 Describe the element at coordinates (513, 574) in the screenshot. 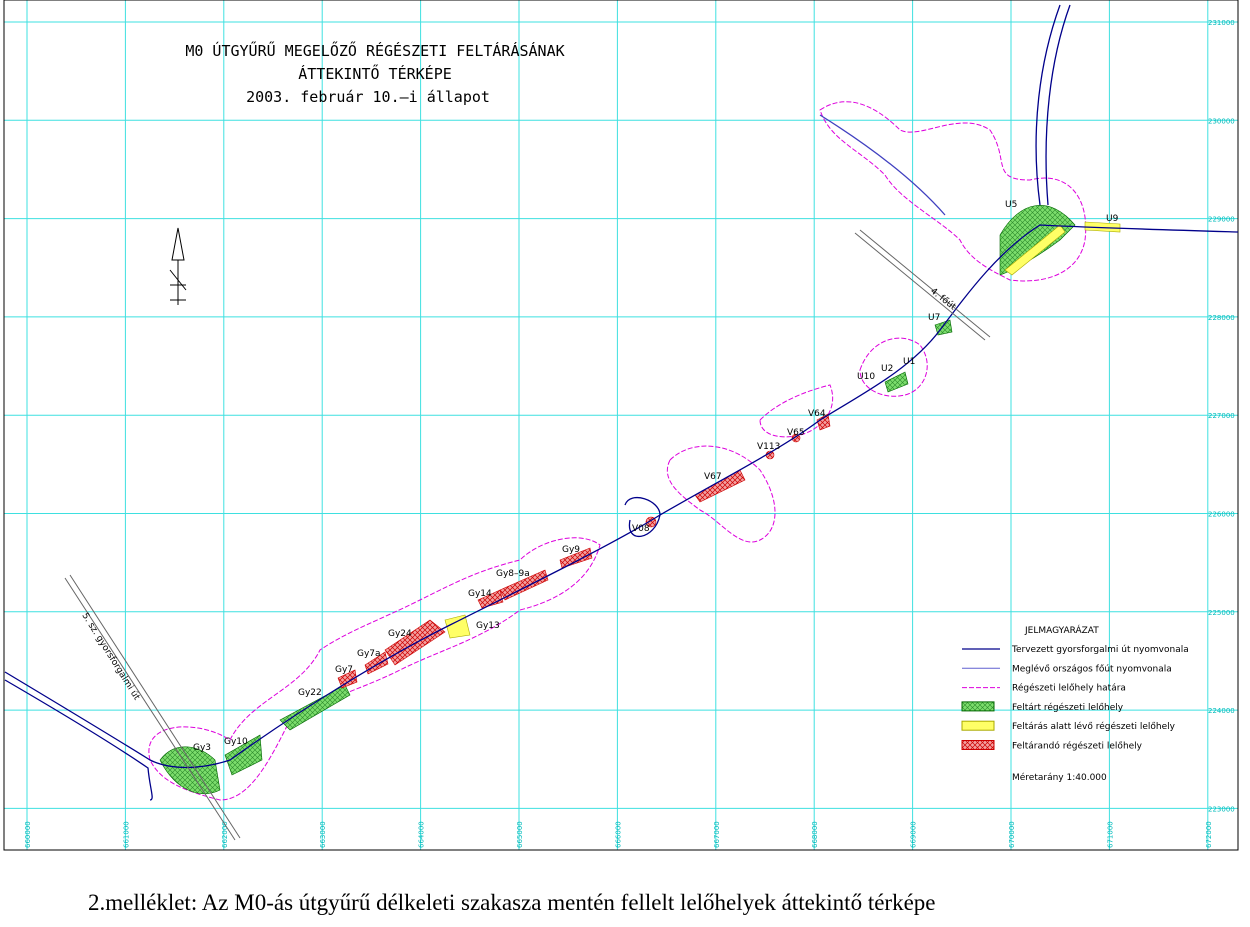

I see `site-label: Gy8–9a` at that location.